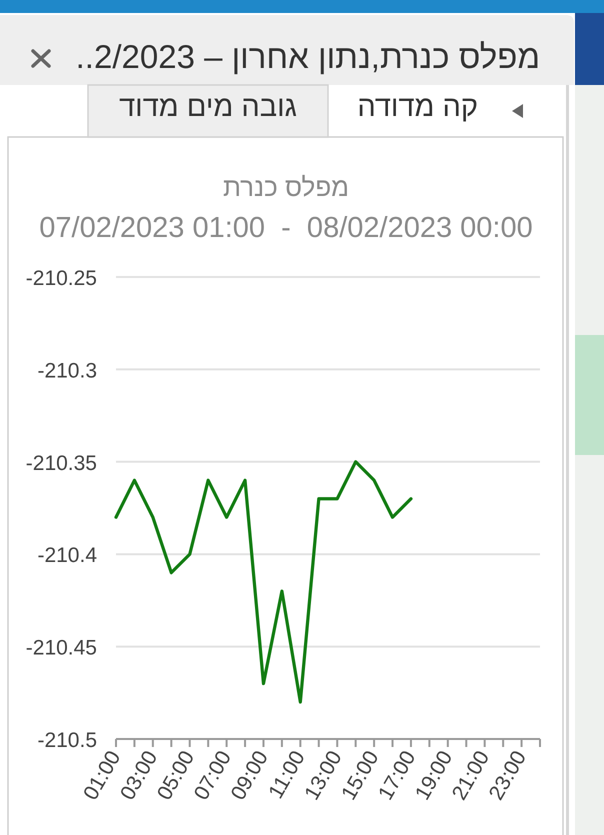 The height and width of the screenshot is (835, 604). What do you see at coordinates (67, 740) in the screenshot?
I see `y-tick-label: -210.5` at bounding box center [67, 740].